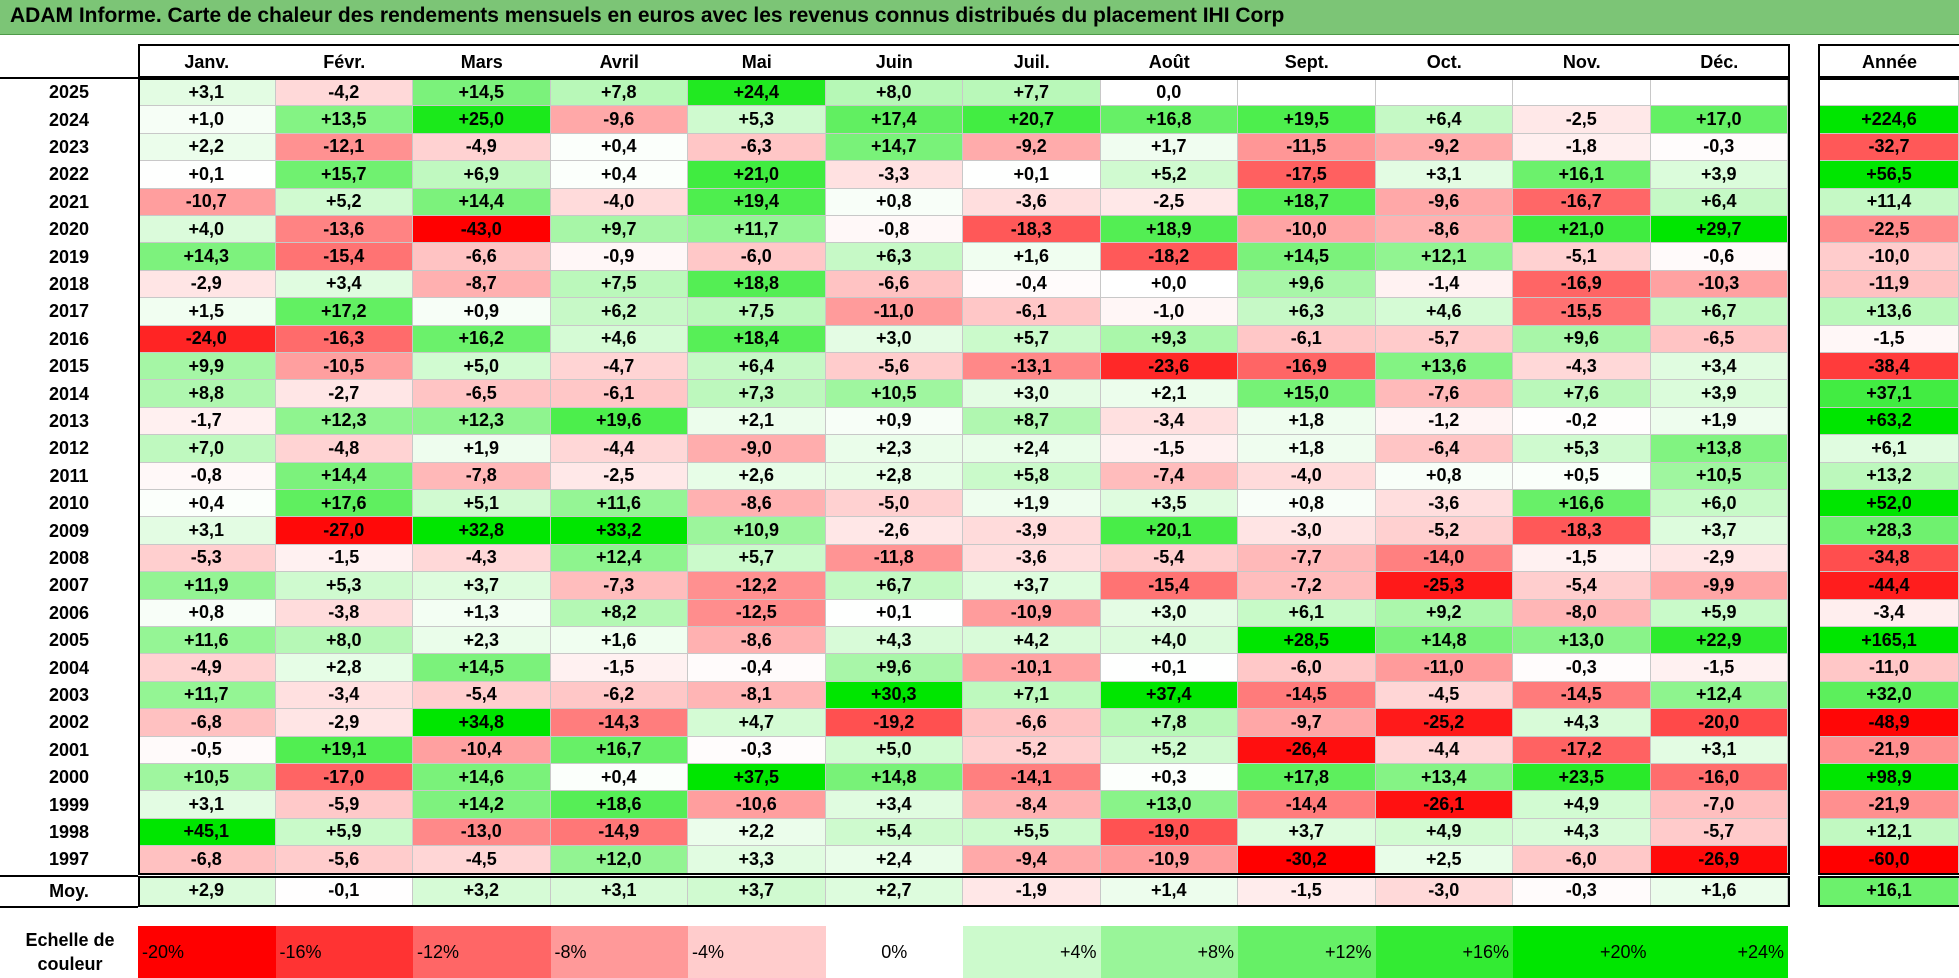  I want to click on year-total-cell: -34,8, so click(1889, 558).